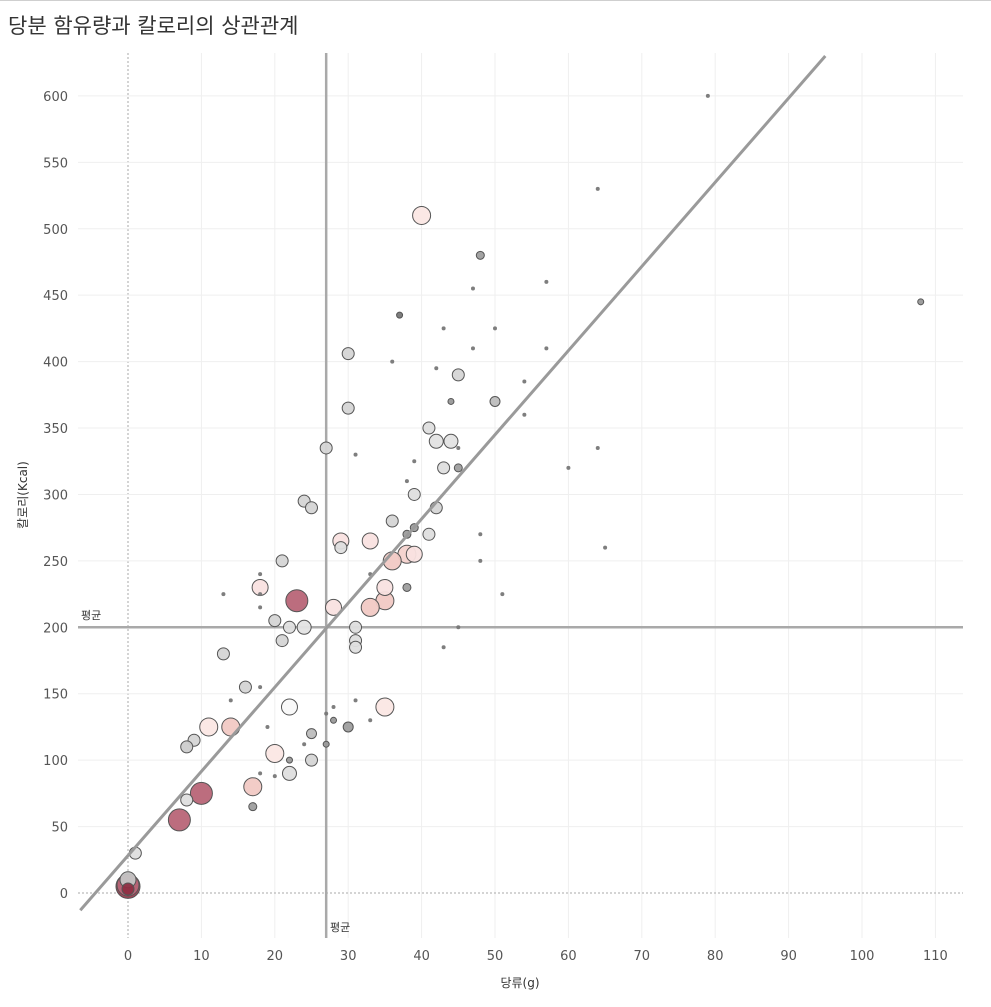 Image resolution: width=991 pixels, height=1007 pixels. Describe the element at coordinates (519, 983) in the screenshot. I see `x-axis-label: 당류(g)` at that location.